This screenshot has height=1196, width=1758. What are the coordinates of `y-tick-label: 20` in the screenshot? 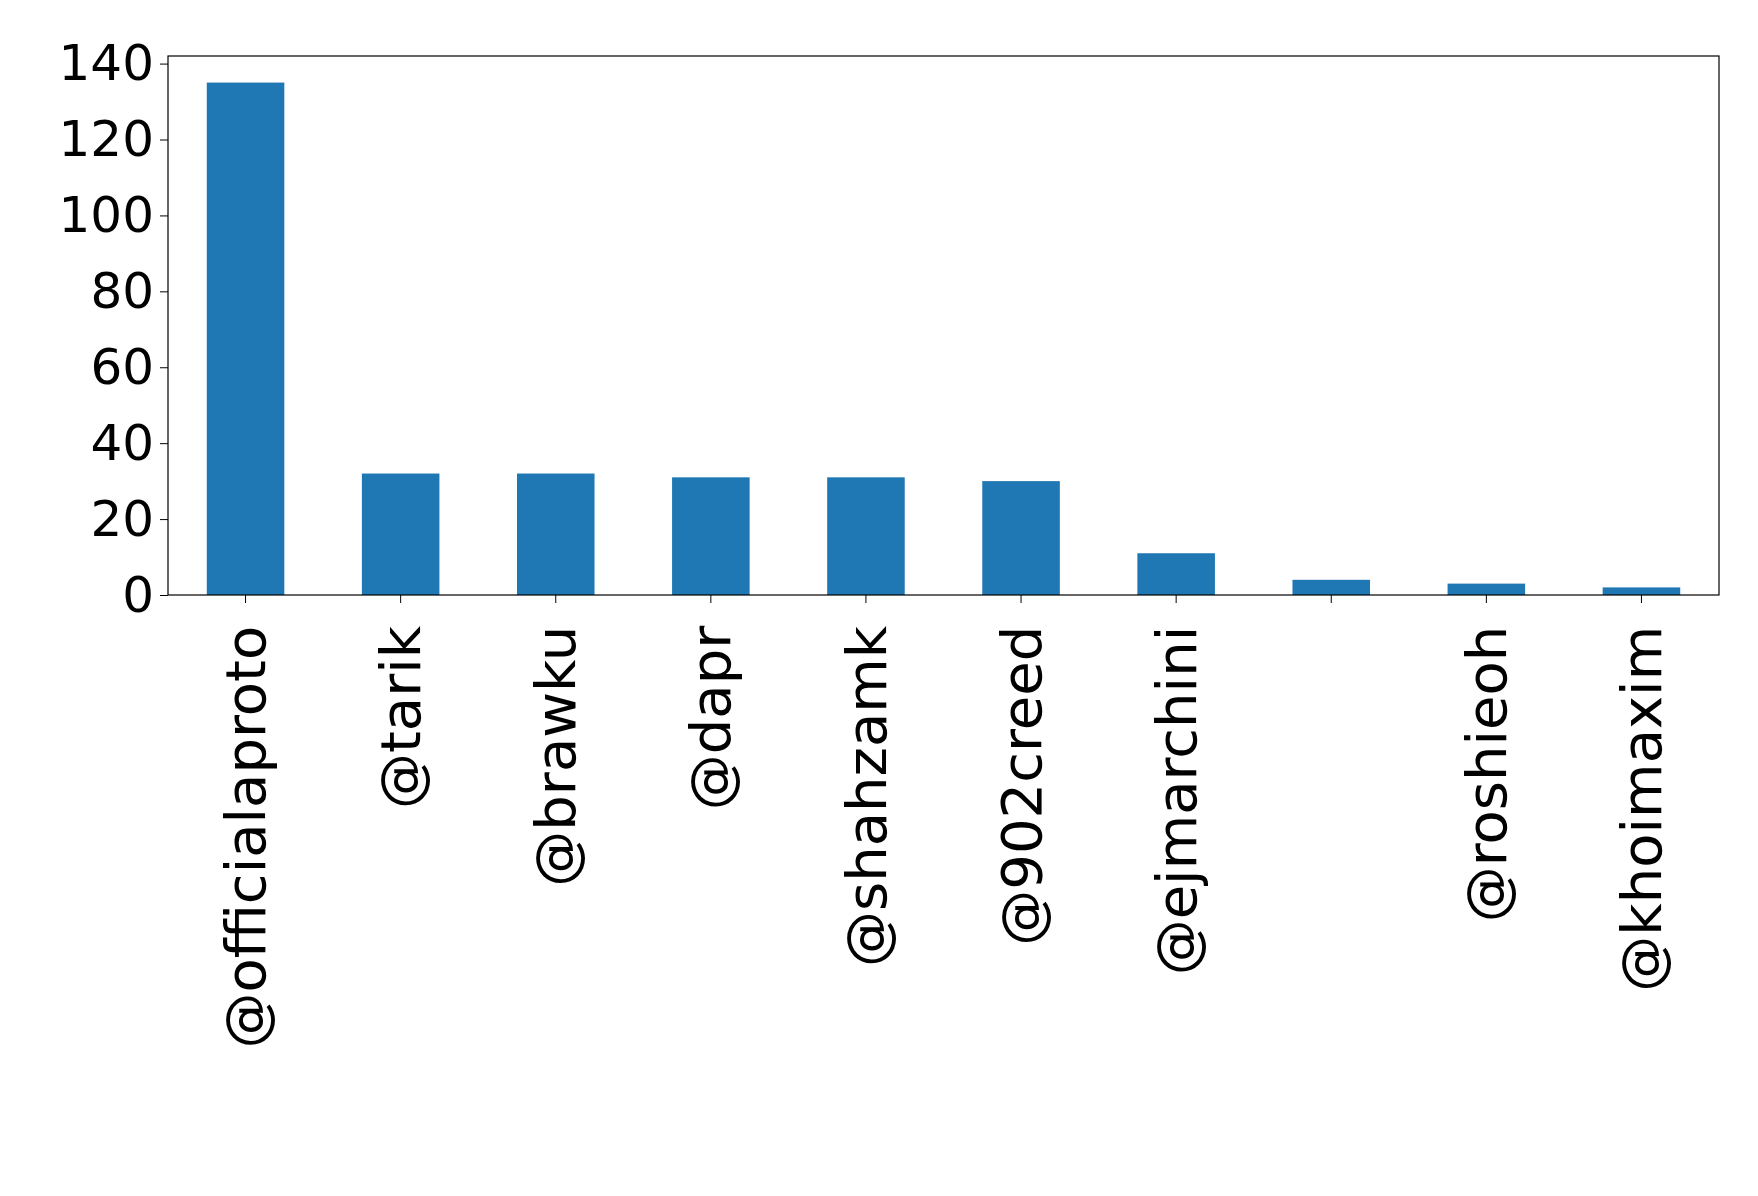 It's located at (122, 518).